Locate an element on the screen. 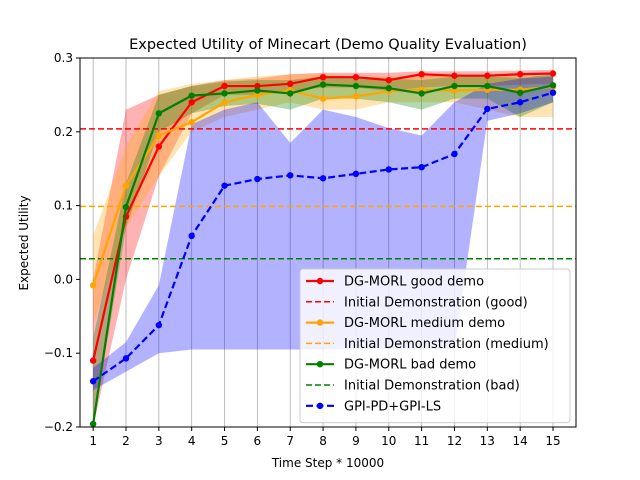 The image size is (640, 480). x-tick-label: 10 is located at coordinates (388, 441).